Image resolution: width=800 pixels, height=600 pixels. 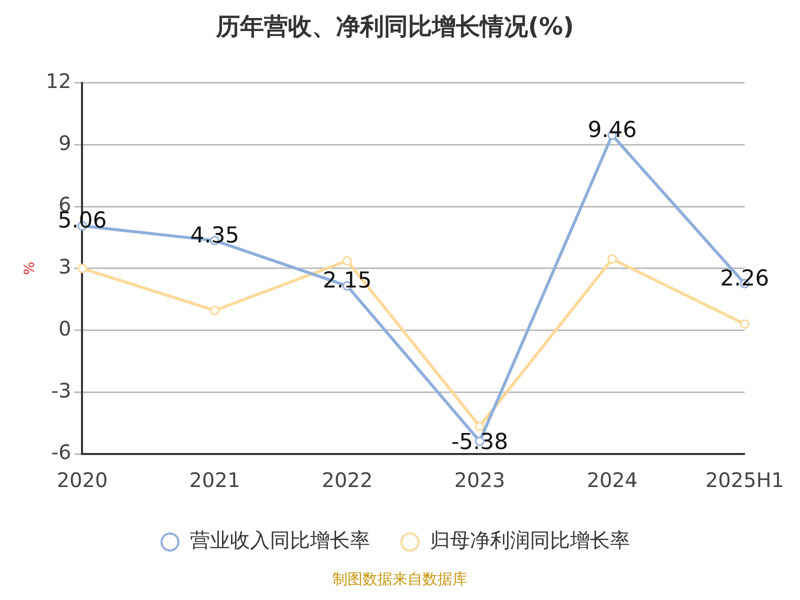 I want to click on y-tick-label: 0, so click(x=65, y=328).